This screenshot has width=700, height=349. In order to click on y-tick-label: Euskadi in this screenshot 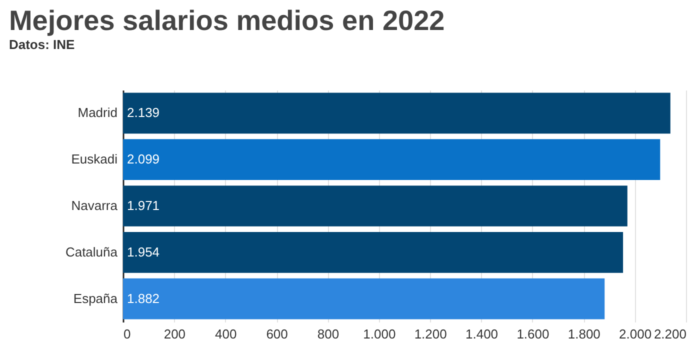, I will do `click(94, 159)`.